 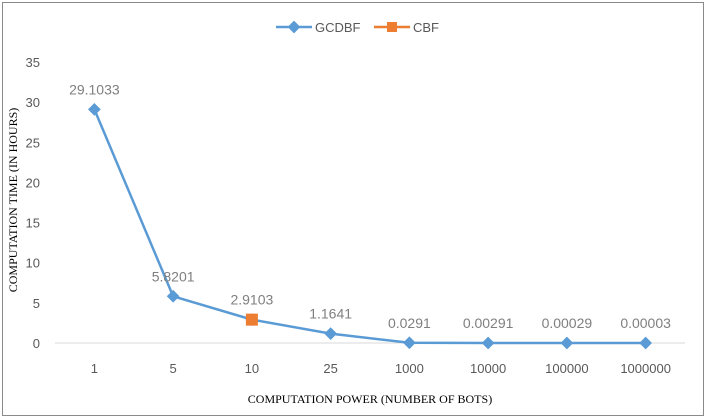 I want to click on data-label: 0.0291, so click(x=409, y=323).